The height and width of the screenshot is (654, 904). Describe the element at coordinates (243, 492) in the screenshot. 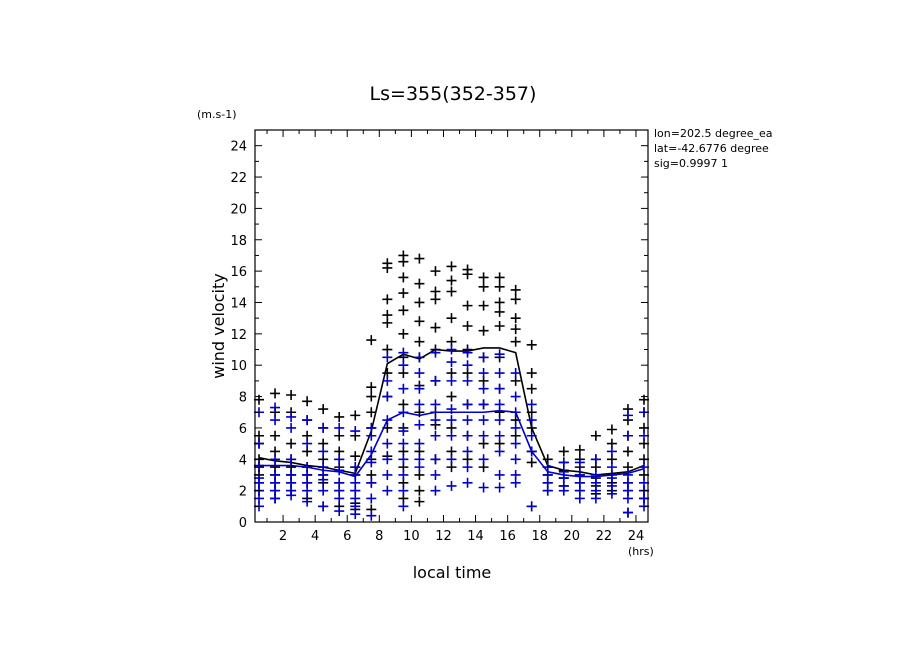

I see `y-tick-label: 2` at that location.